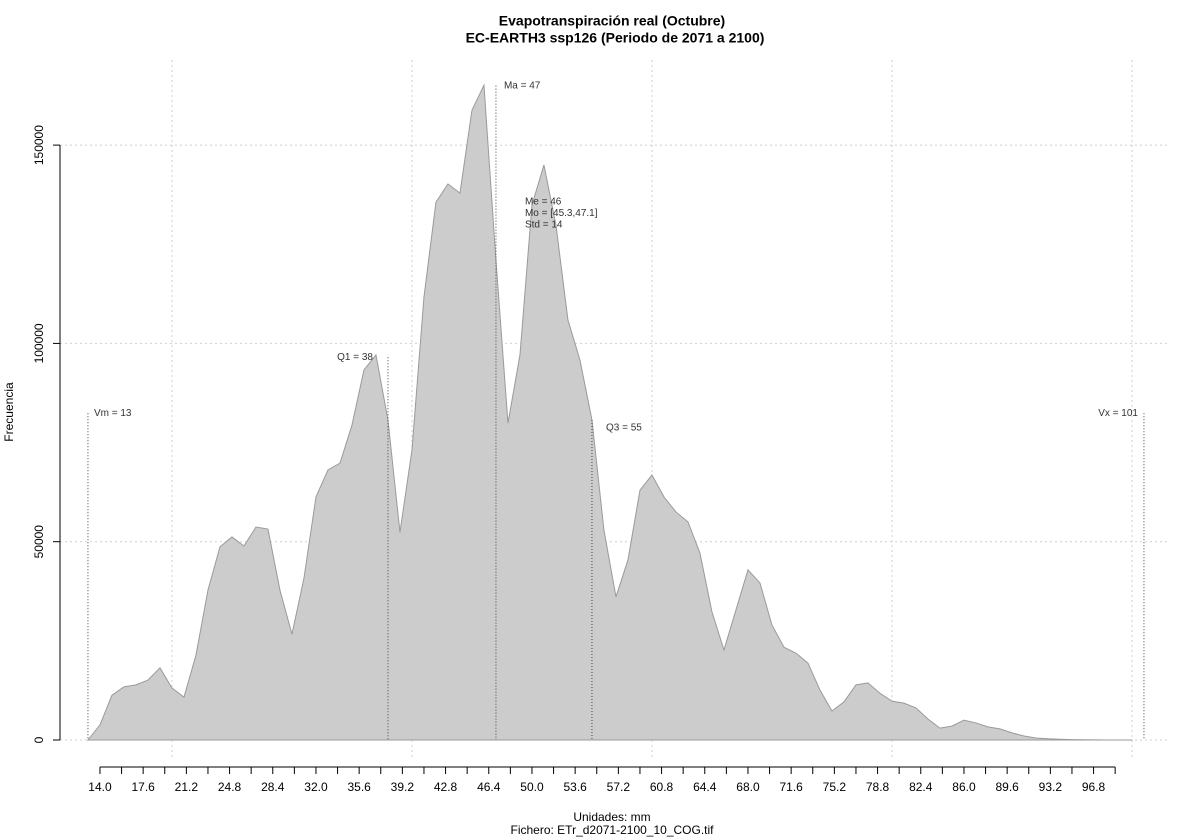 The height and width of the screenshot is (840, 1200). What do you see at coordinates (316, 787) in the screenshot?
I see `x-tick-label: 32.0` at bounding box center [316, 787].